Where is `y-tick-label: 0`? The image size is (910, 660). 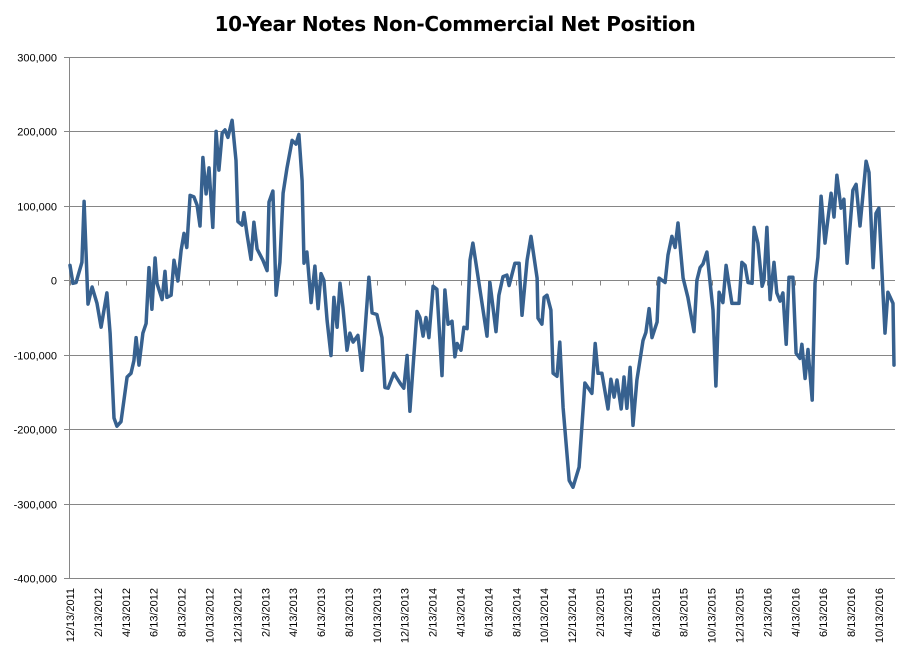 y-tick-label: 0 is located at coordinates (54, 282).